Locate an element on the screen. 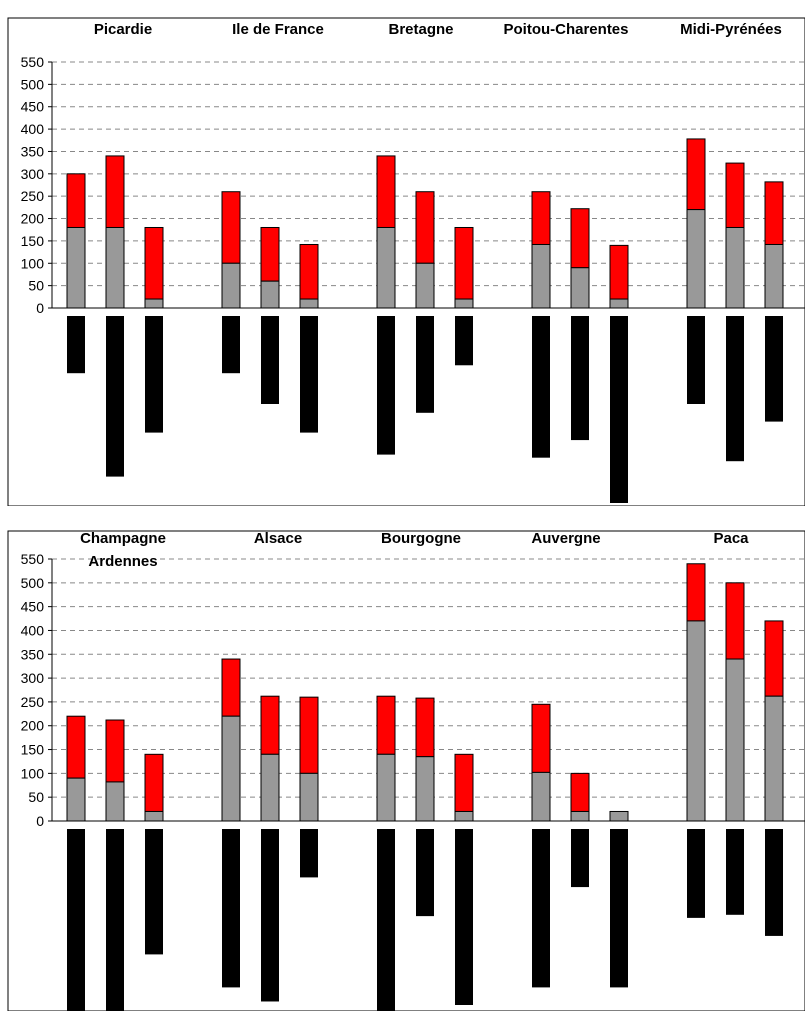 The image size is (805, 1011). y-tick-label: 500 is located at coordinates (33, 583).